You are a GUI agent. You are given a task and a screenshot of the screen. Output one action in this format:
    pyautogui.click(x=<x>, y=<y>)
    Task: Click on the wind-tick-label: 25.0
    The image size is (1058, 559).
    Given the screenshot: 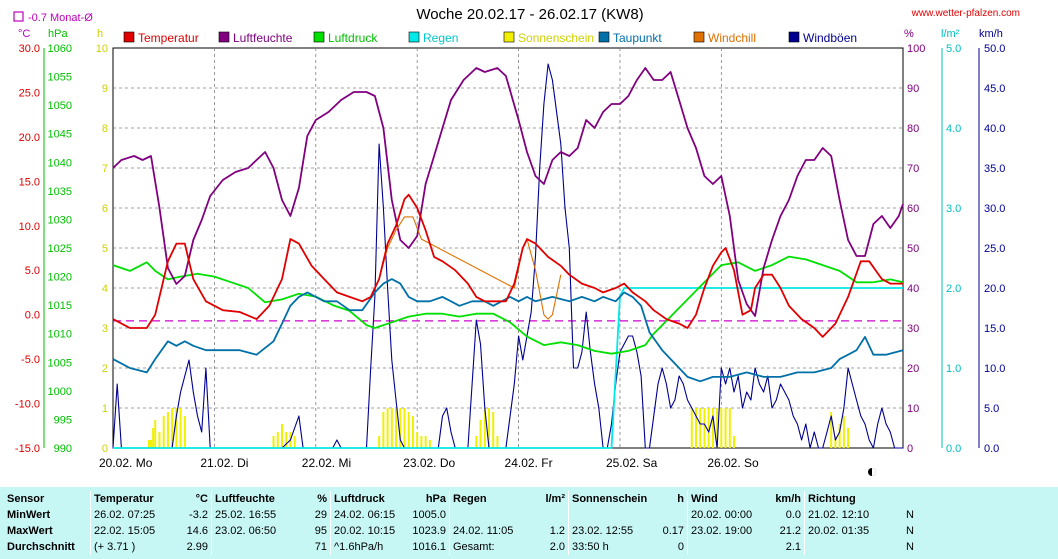 What is the action you would take?
    pyautogui.click(x=994, y=249)
    